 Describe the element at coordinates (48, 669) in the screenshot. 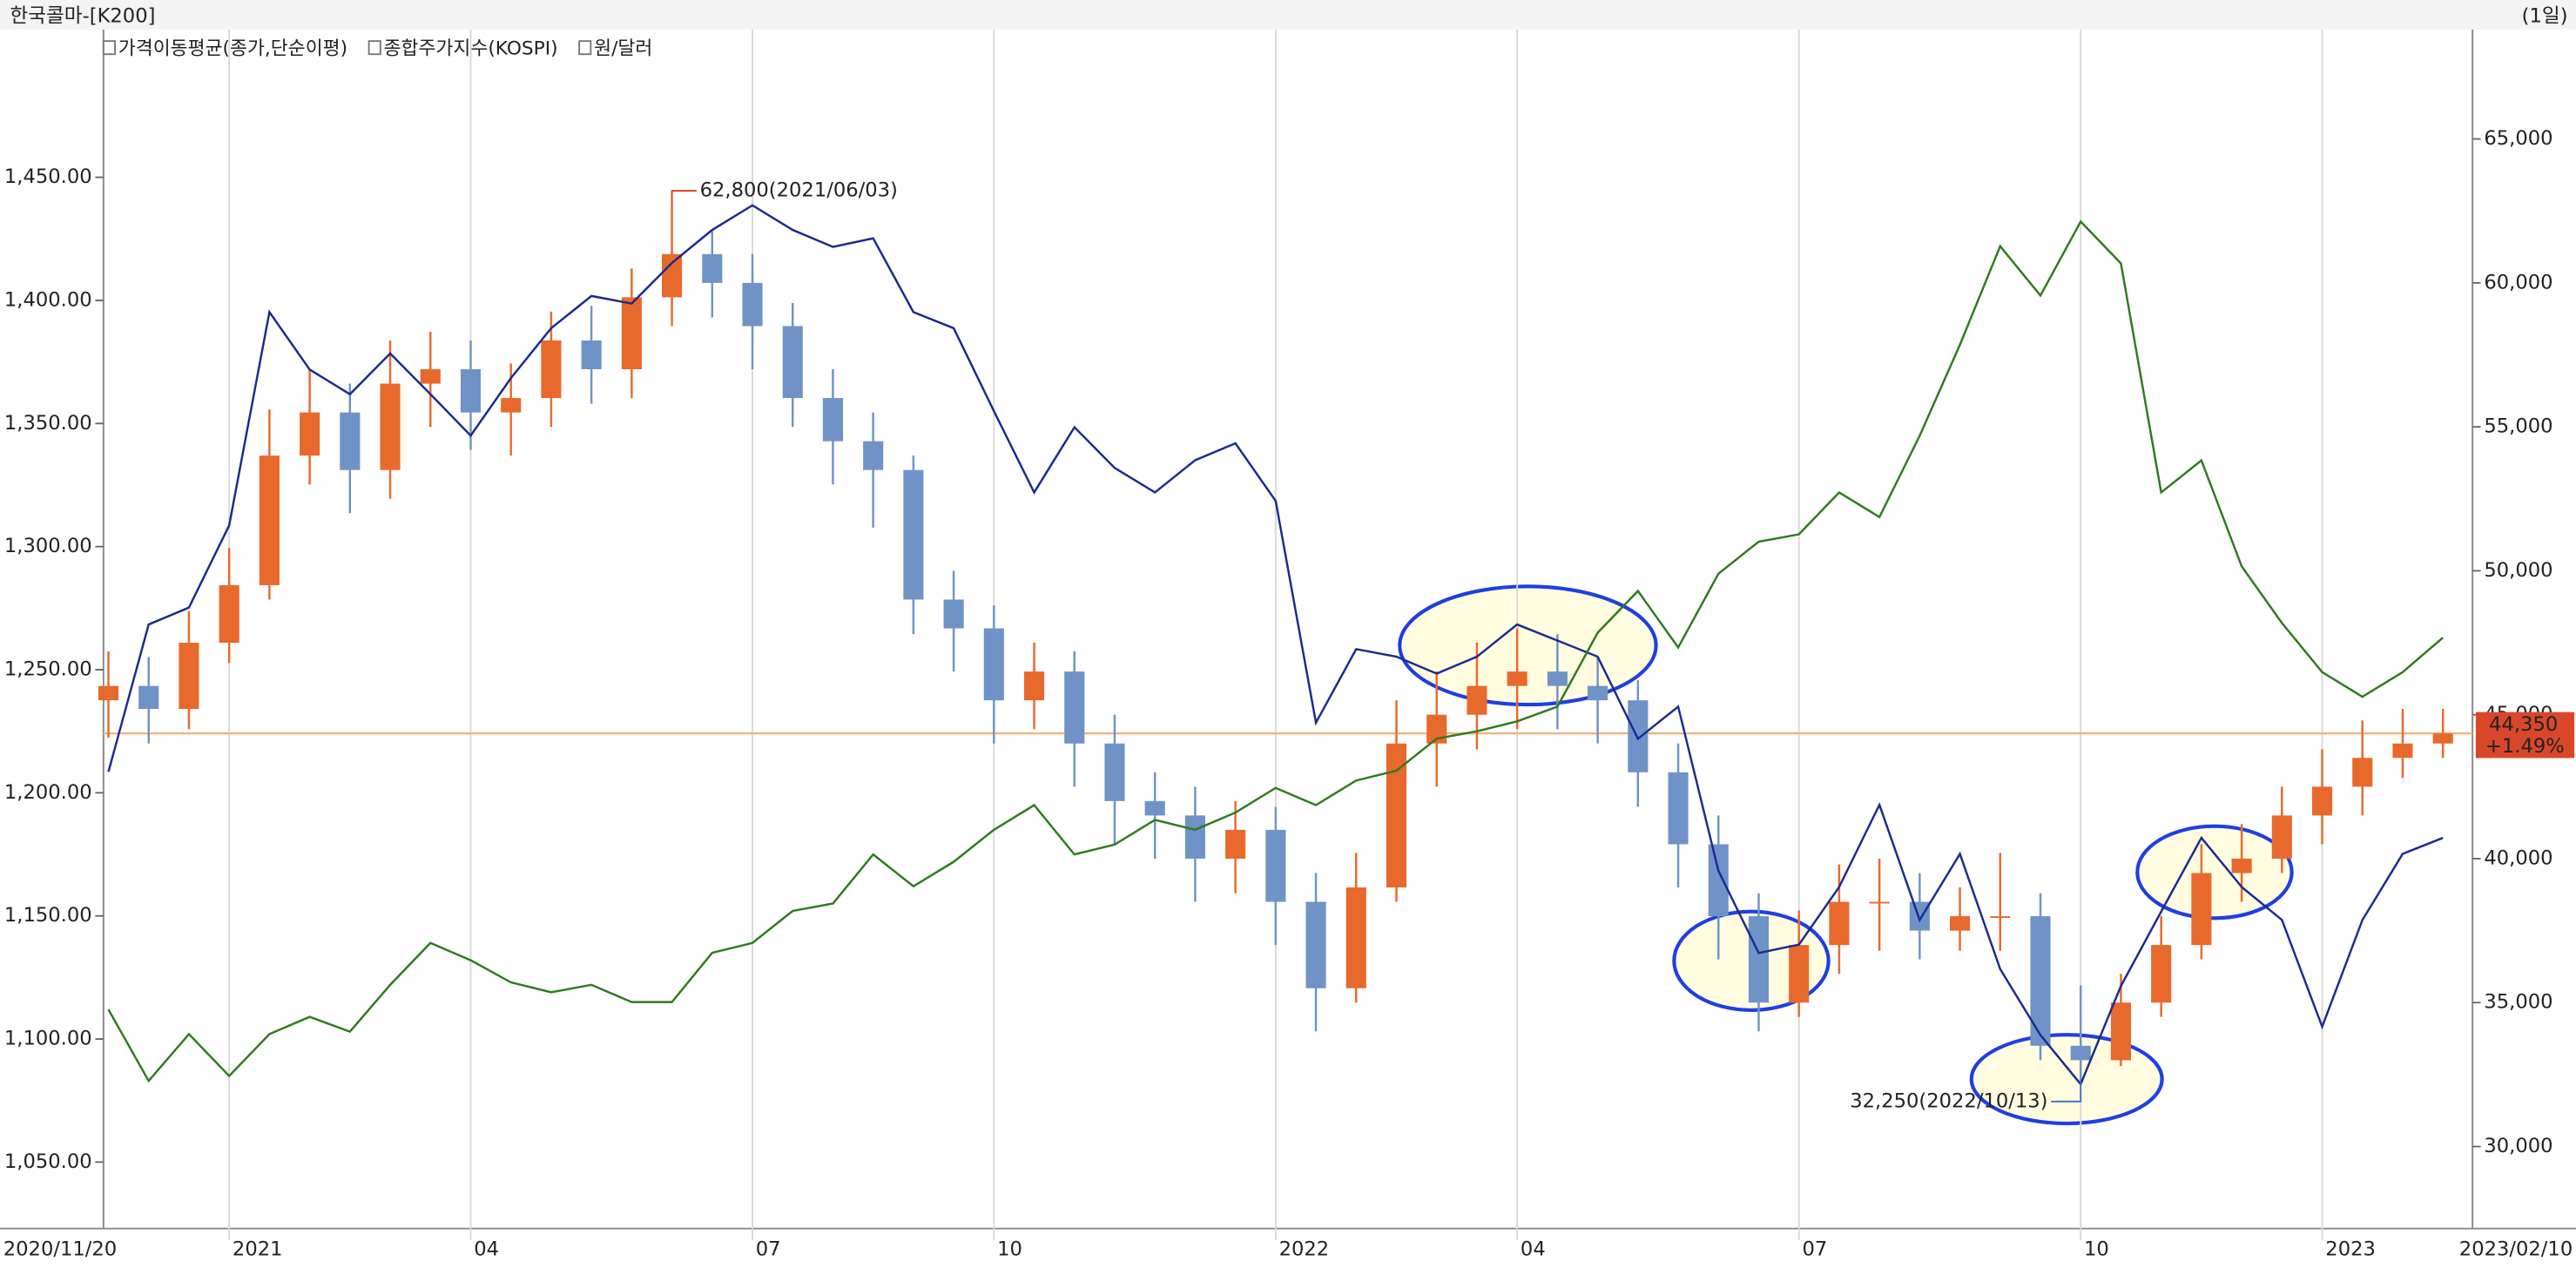

I see `y-tick-label: 1,250.00` at that location.